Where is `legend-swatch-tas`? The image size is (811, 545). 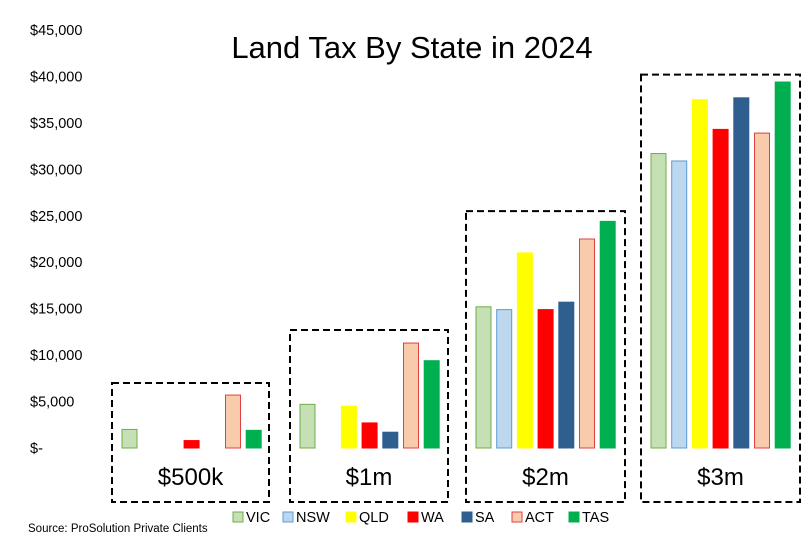 legend-swatch-tas is located at coordinates (574, 517).